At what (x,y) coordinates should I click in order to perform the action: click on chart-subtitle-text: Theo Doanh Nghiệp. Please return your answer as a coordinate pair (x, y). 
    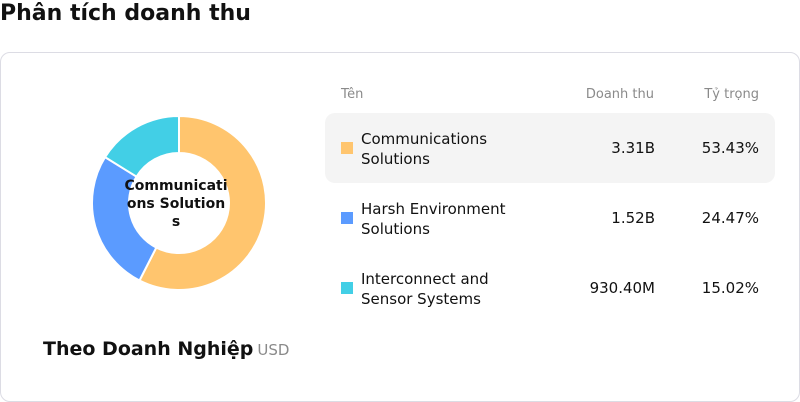
    Looking at the image, I should click on (148, 349).